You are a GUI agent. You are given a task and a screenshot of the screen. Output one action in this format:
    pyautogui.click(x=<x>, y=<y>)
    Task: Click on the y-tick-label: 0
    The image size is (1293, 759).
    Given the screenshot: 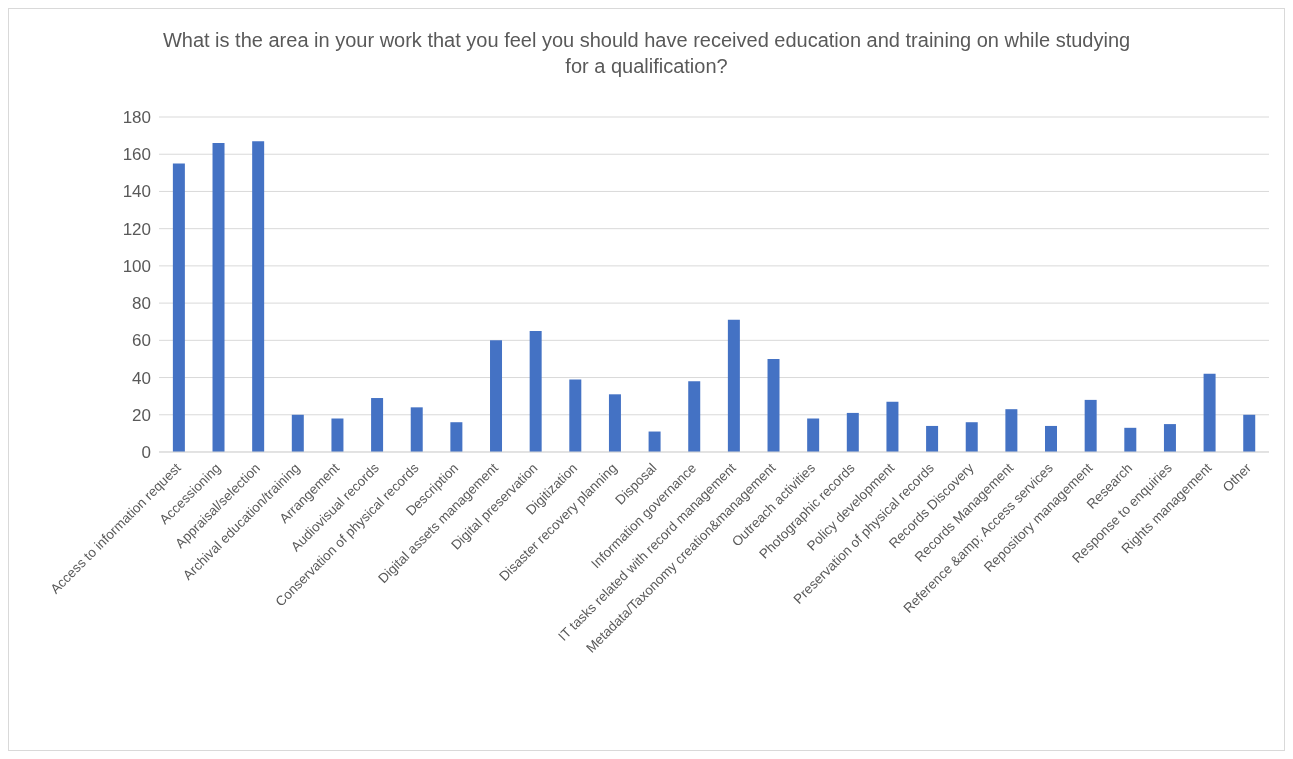 What is the action you would take?
    pyautogui.click(x=146, y=453)
    